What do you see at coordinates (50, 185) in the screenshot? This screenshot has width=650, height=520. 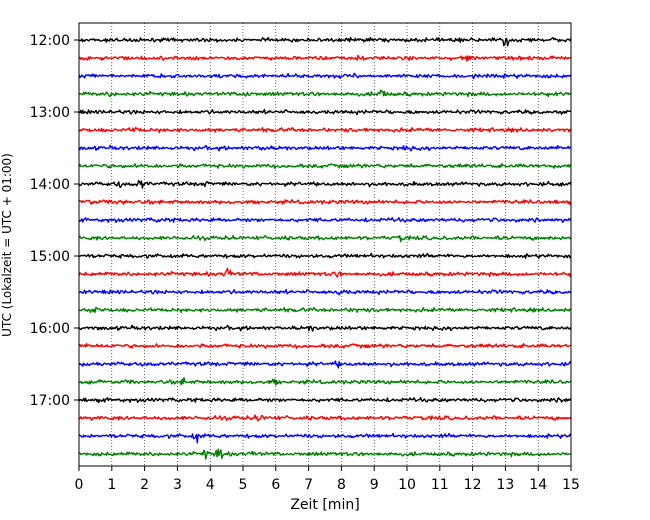 I see `y-tick-label: 14:00` at bounding box center [50, 185].